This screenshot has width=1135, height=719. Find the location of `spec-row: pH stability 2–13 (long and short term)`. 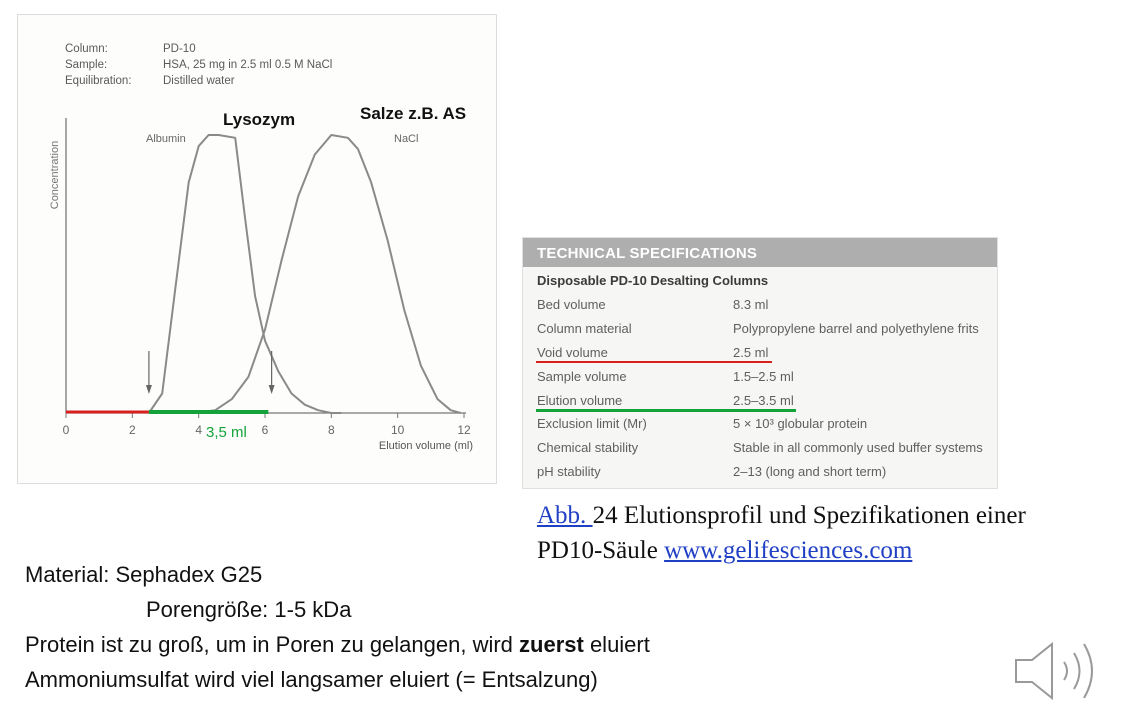

spec-row: pH stability 2–13 (long and short term) is located at coordinates (760, 472).